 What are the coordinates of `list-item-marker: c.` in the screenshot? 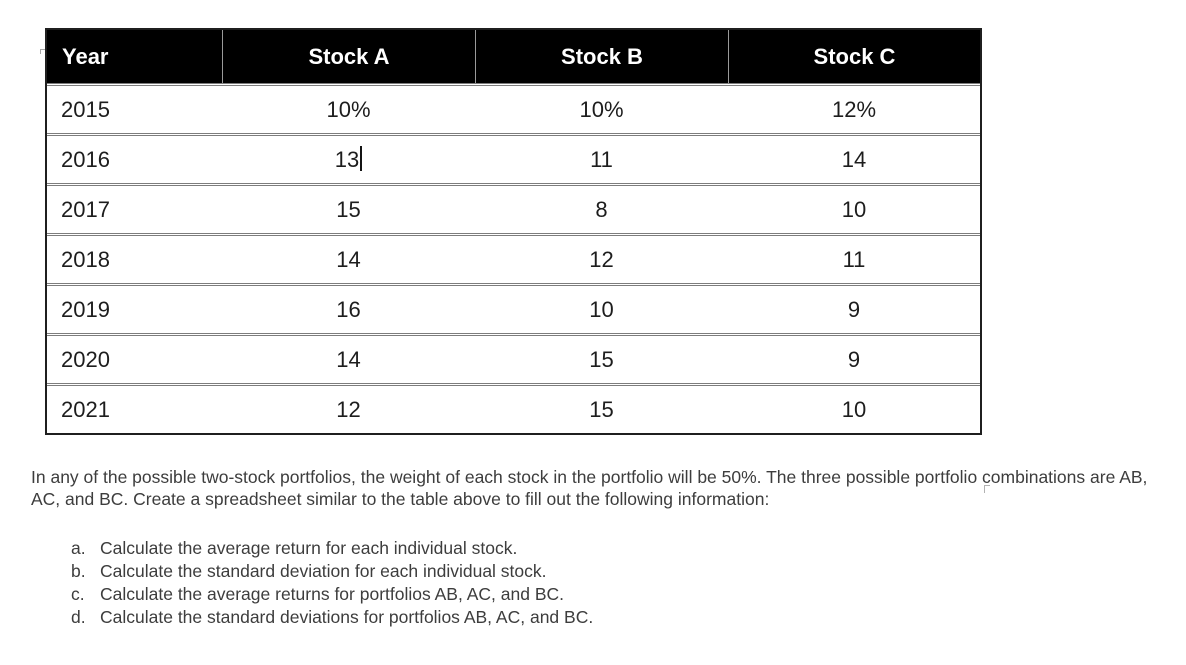 It's located at (78, 594).